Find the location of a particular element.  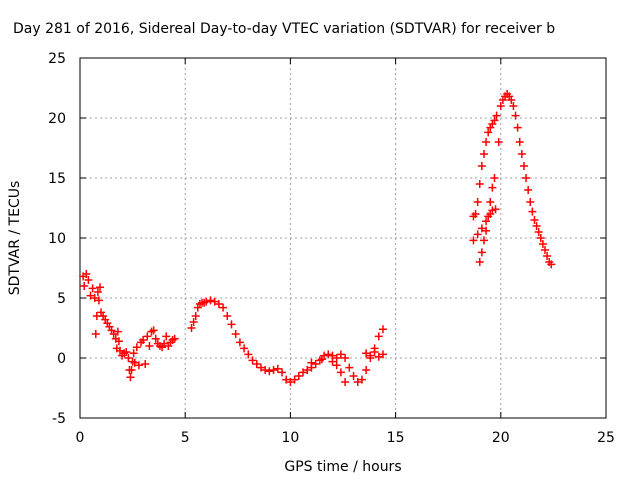

y-tick-label: -5 is located at coordinates (59, 419).